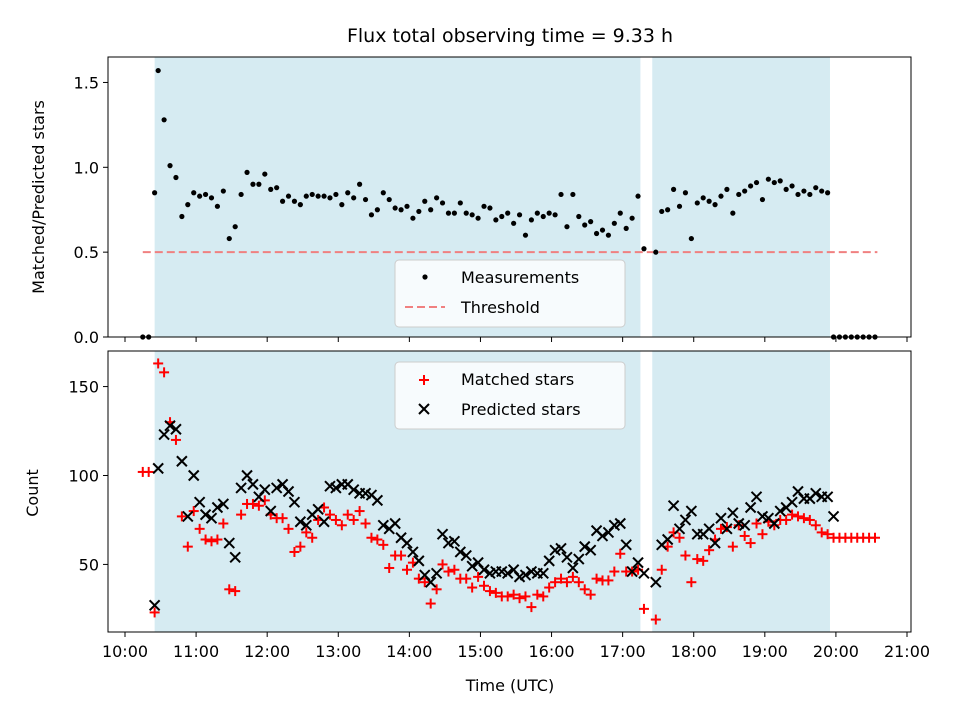  I want to click on chart-title: Flux total observing time = 9.33 h, so click(510, 36).